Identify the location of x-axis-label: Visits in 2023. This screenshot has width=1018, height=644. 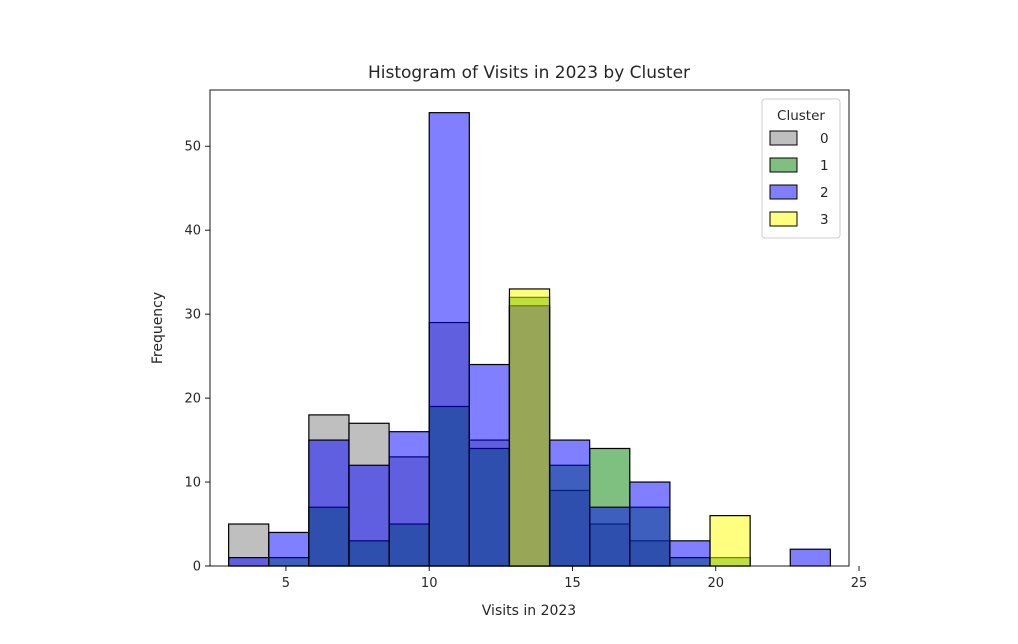
(529, 611).